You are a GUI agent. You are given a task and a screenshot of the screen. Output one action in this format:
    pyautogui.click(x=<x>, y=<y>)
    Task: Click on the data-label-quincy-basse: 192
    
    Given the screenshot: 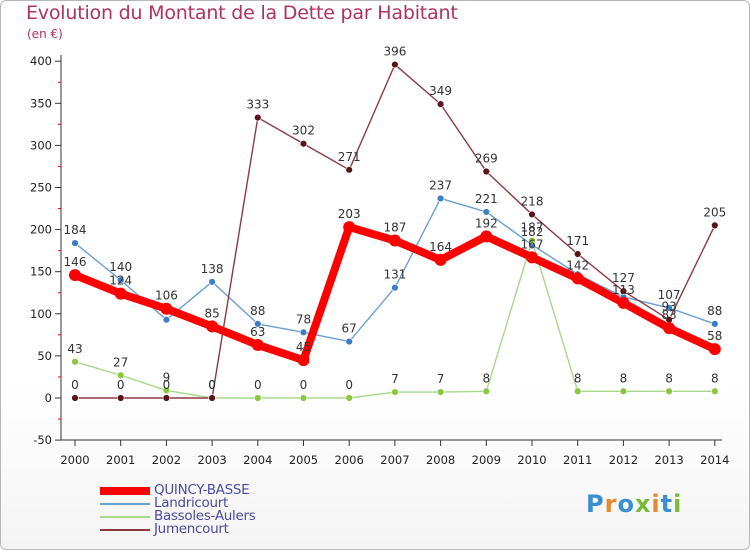 What is the action you would take?
    pyautogui.click(x=486, y=223)
    